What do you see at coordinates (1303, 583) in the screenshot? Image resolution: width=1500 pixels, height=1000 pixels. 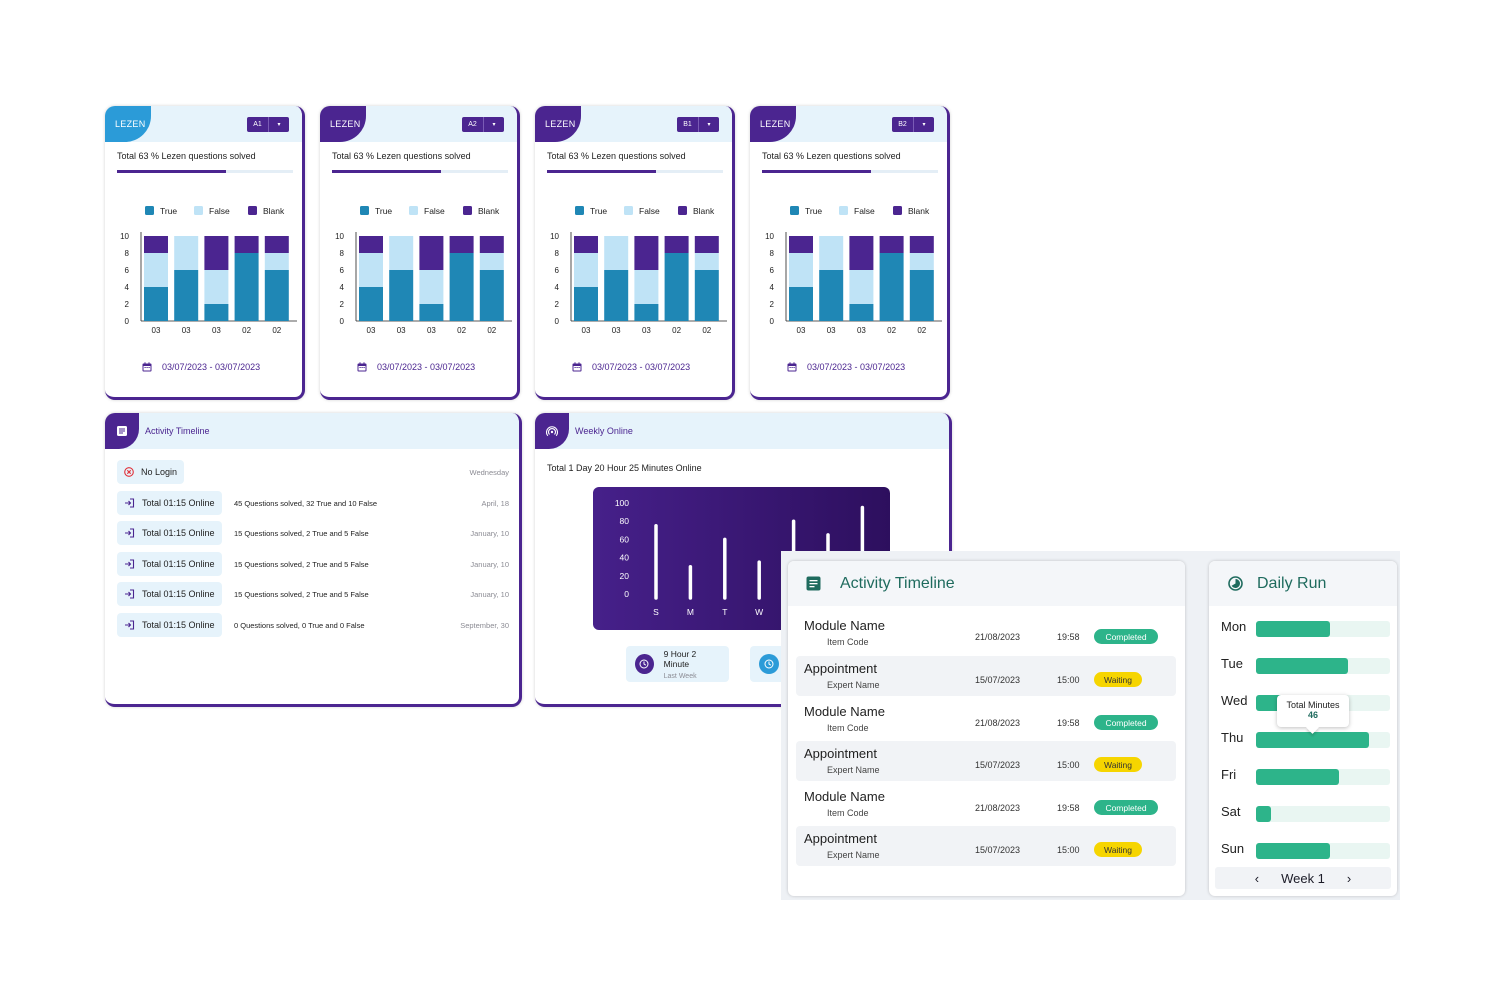 I see `daily-run-header` at bounding box center [1303, 583].